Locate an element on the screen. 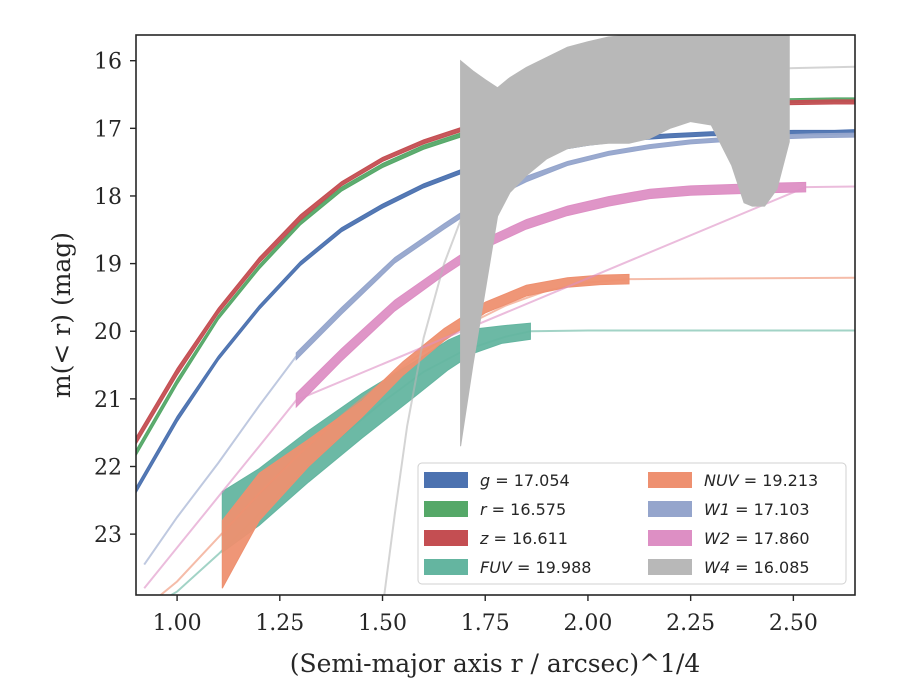  x-tick-label: 1.75 is located at coordinates (485, 623).